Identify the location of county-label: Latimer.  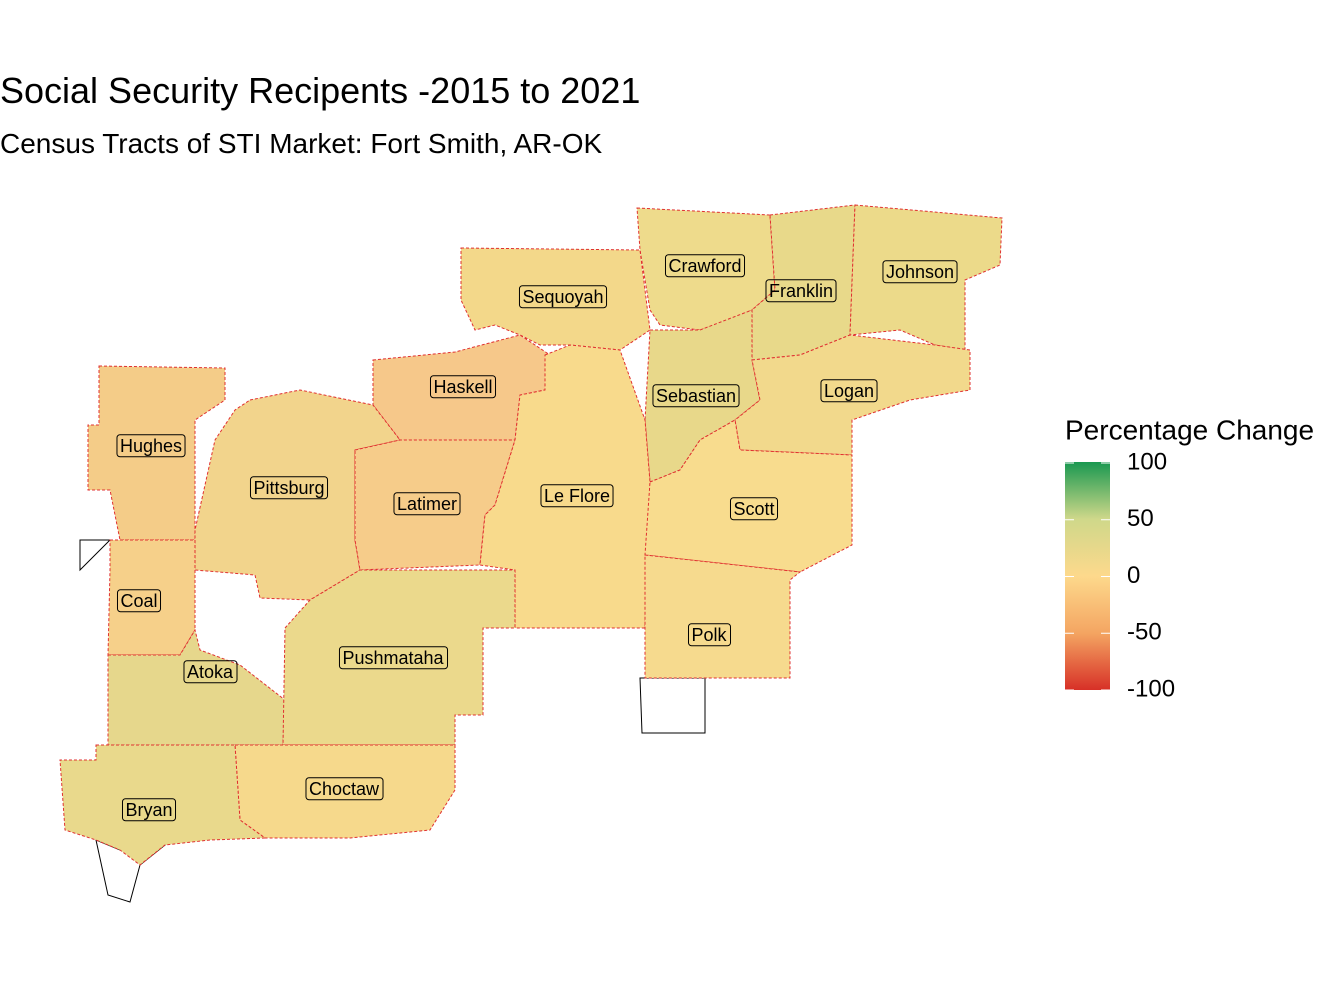
(427, 504).